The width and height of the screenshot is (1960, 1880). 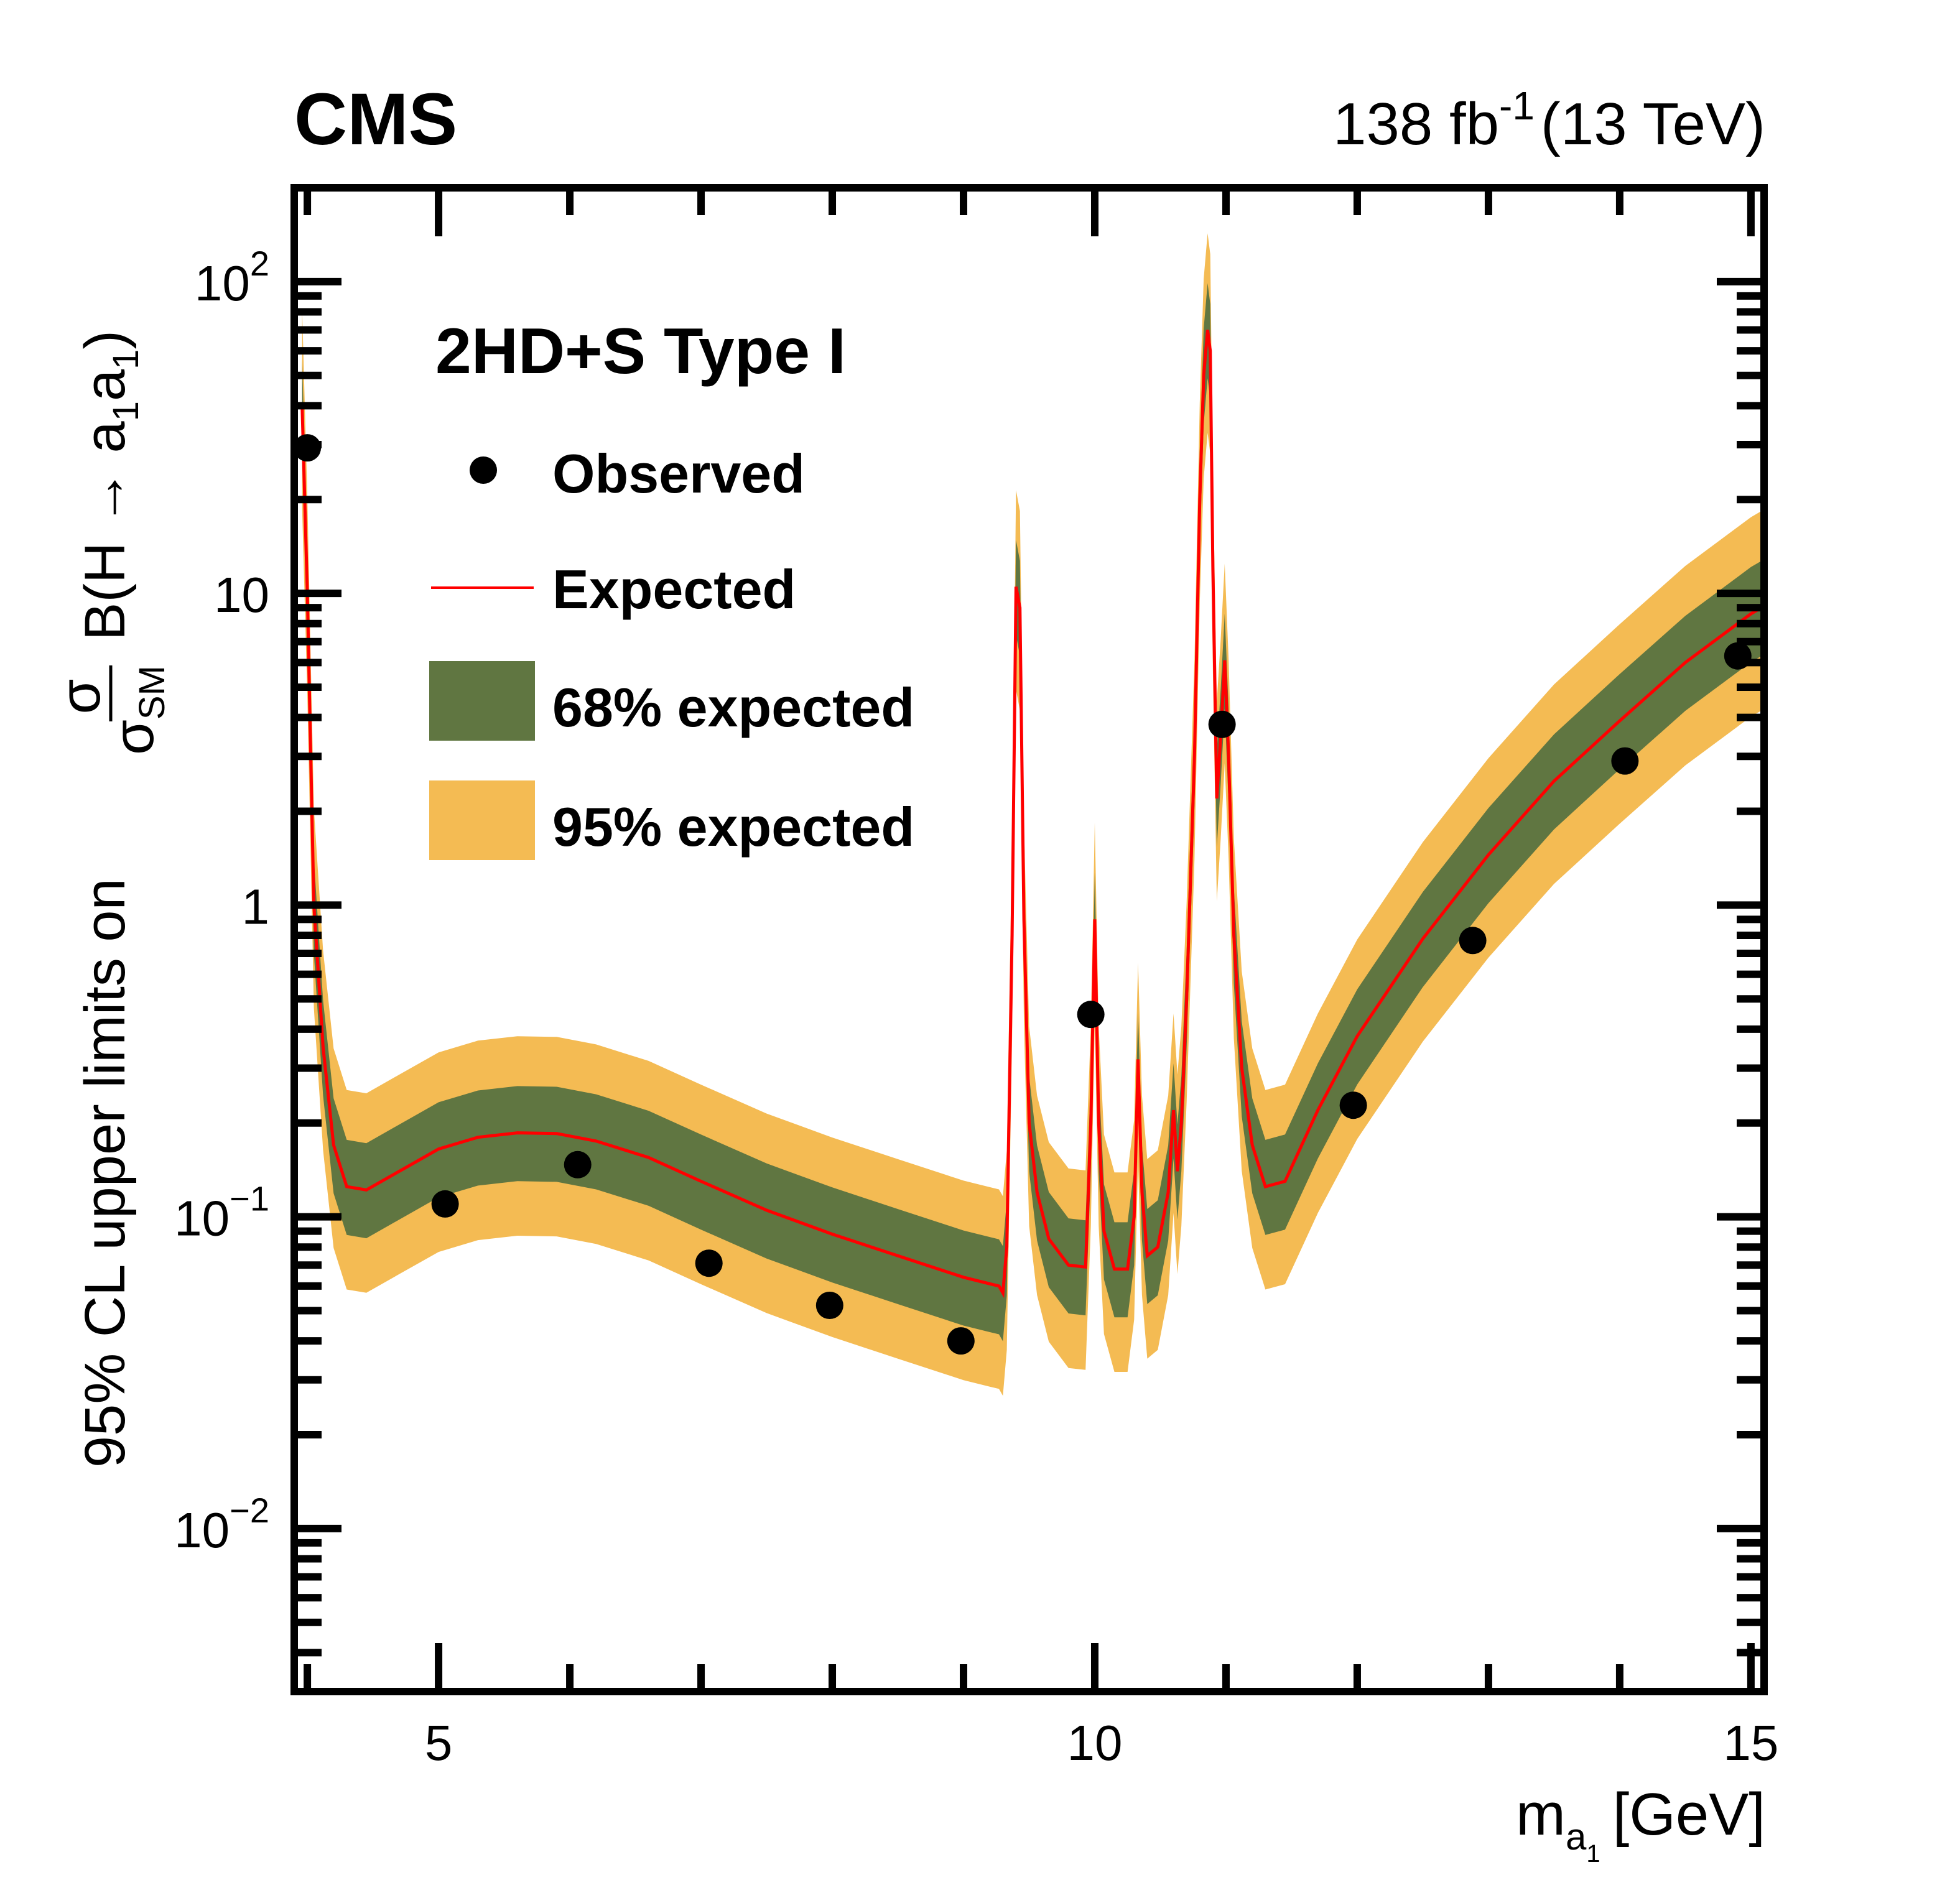 What do you see at coordinates (259, 263) in the screenshot?
I see `y-tick-exponent: 2` at bounding box center [259, 263].